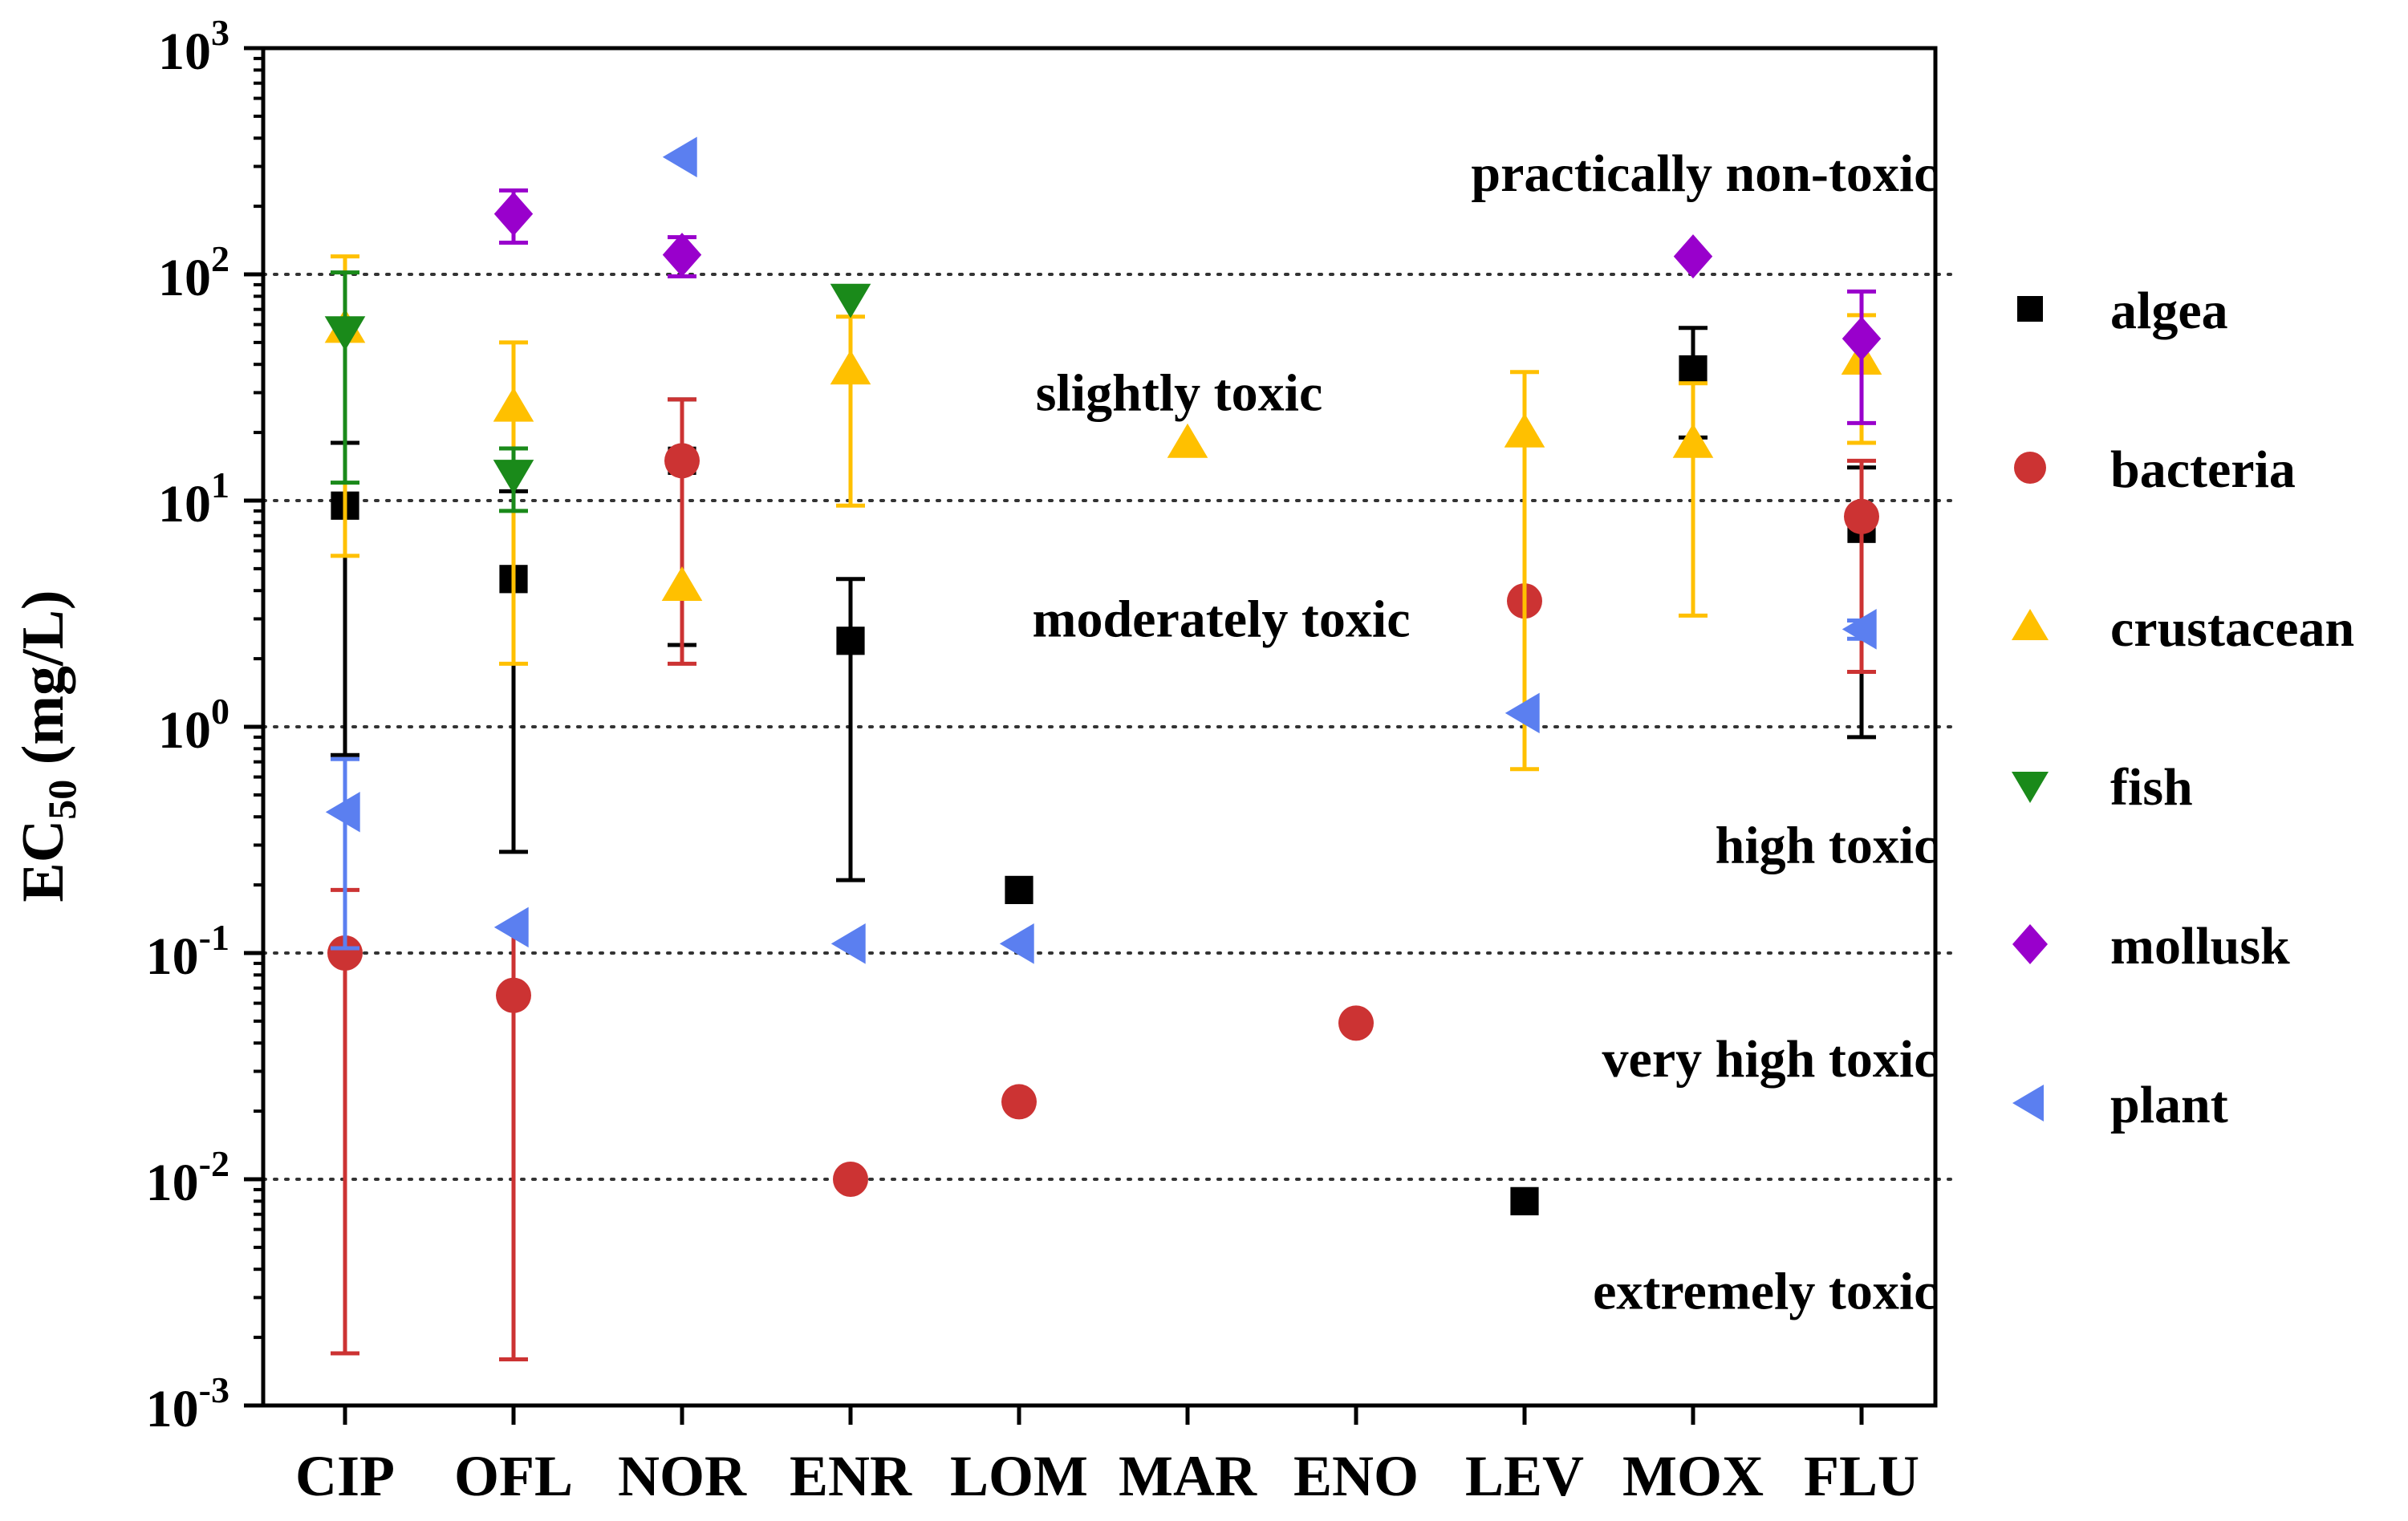 The width and height of the screenshot is (2408, 1521). What do you see at coordinates (1188, 1476) in the screenshot?
I see `x-tick-label-mar: MAR` at bounding box center [1188, 1476].